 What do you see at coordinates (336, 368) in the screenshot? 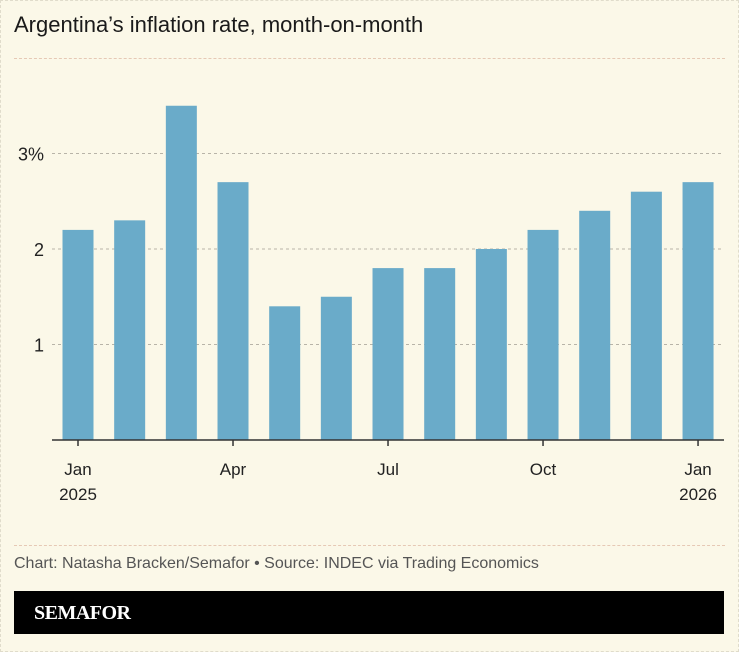
I see `bar-jun-2025` at bounding box center [336, 368].